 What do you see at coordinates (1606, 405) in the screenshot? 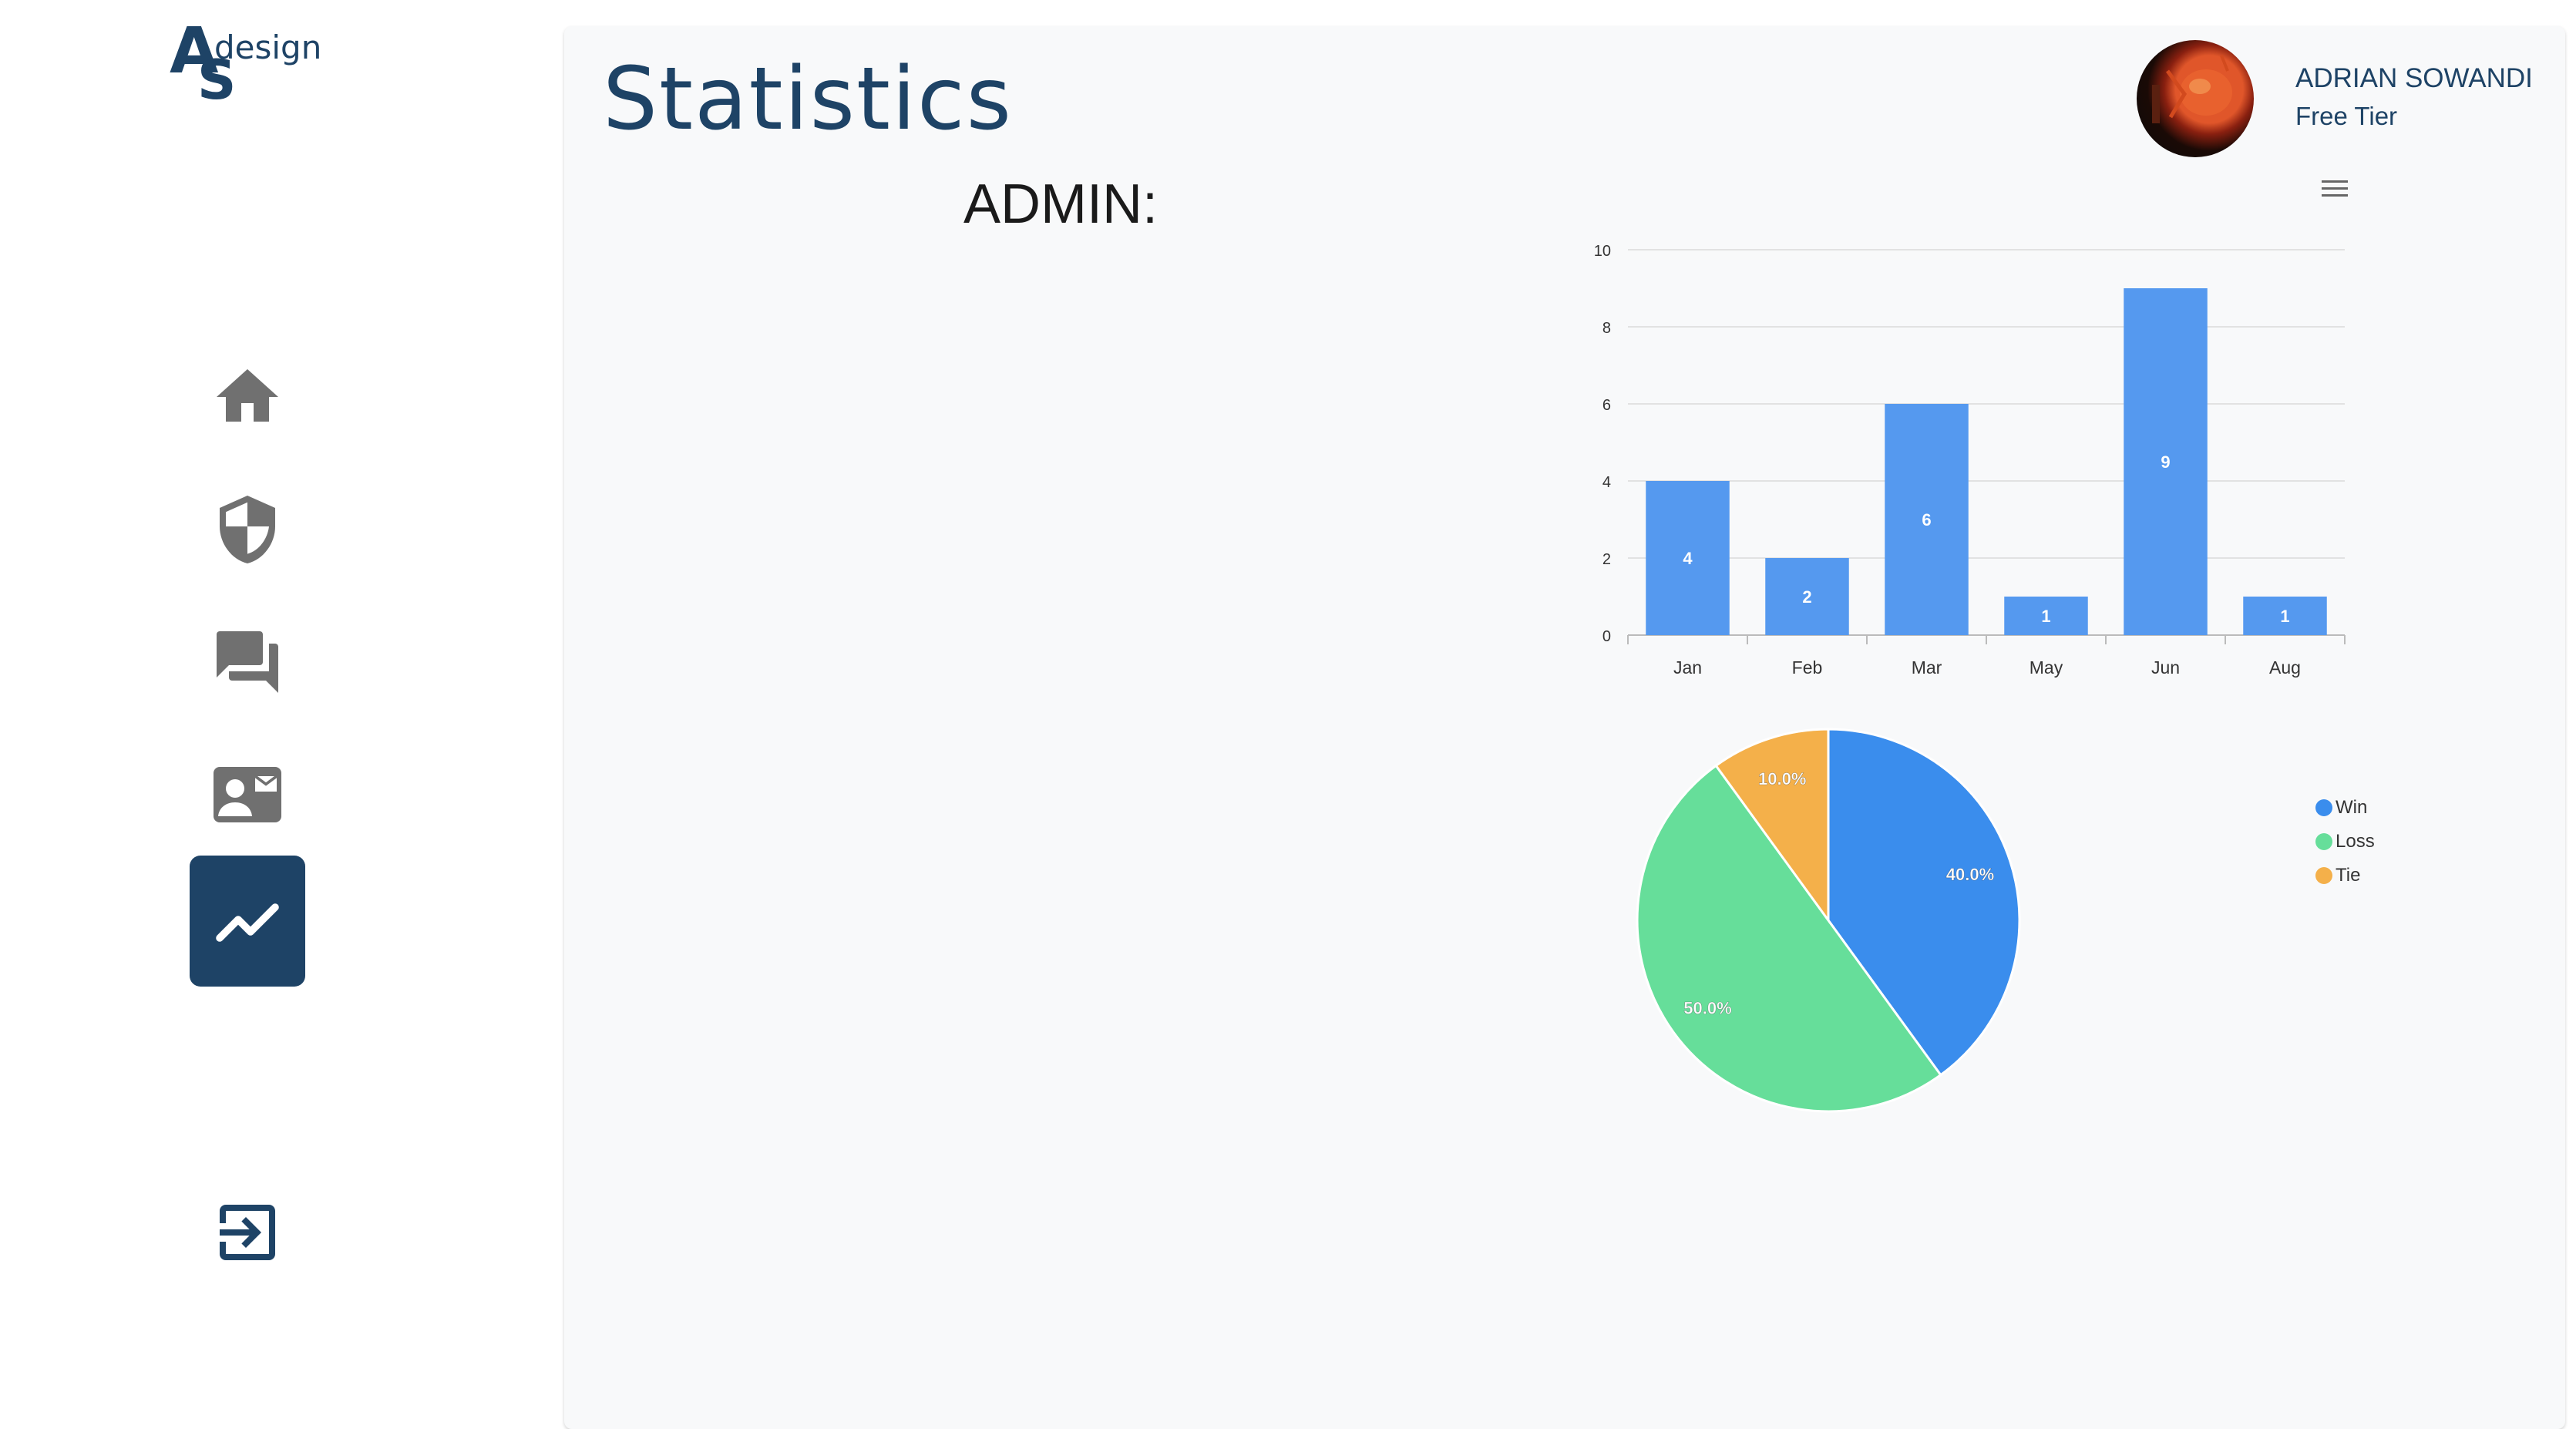
I see `y-tick-label: 6` at bounding box center [1606, 405].